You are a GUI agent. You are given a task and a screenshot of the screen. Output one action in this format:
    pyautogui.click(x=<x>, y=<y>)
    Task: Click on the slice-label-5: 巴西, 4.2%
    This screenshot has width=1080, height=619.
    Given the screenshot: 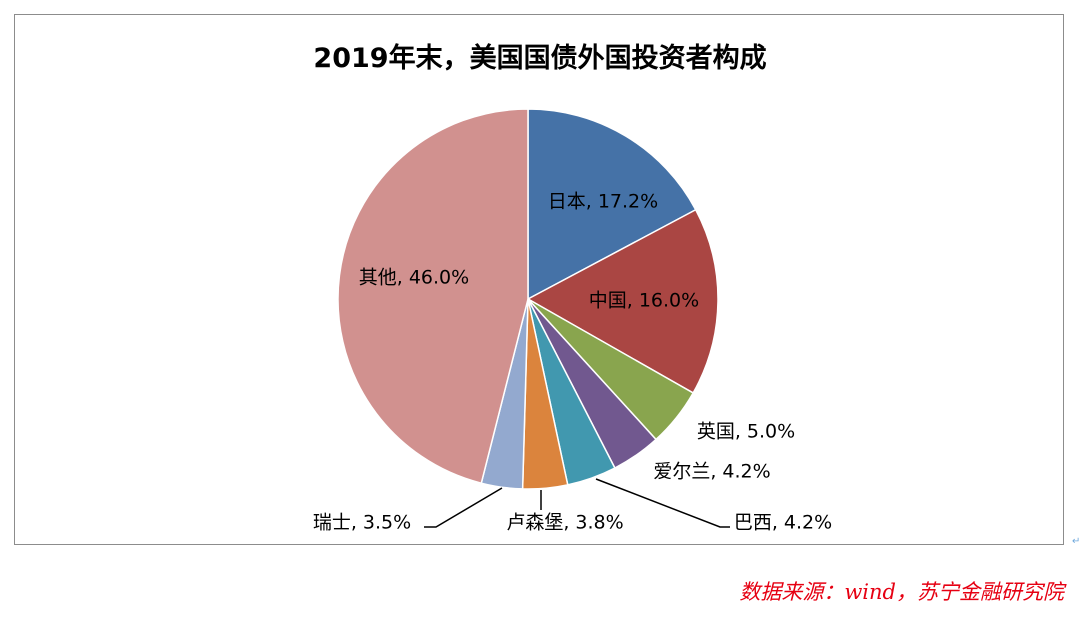 What is the action you would take?
    pyautogui.click(x=783, y=523)
    